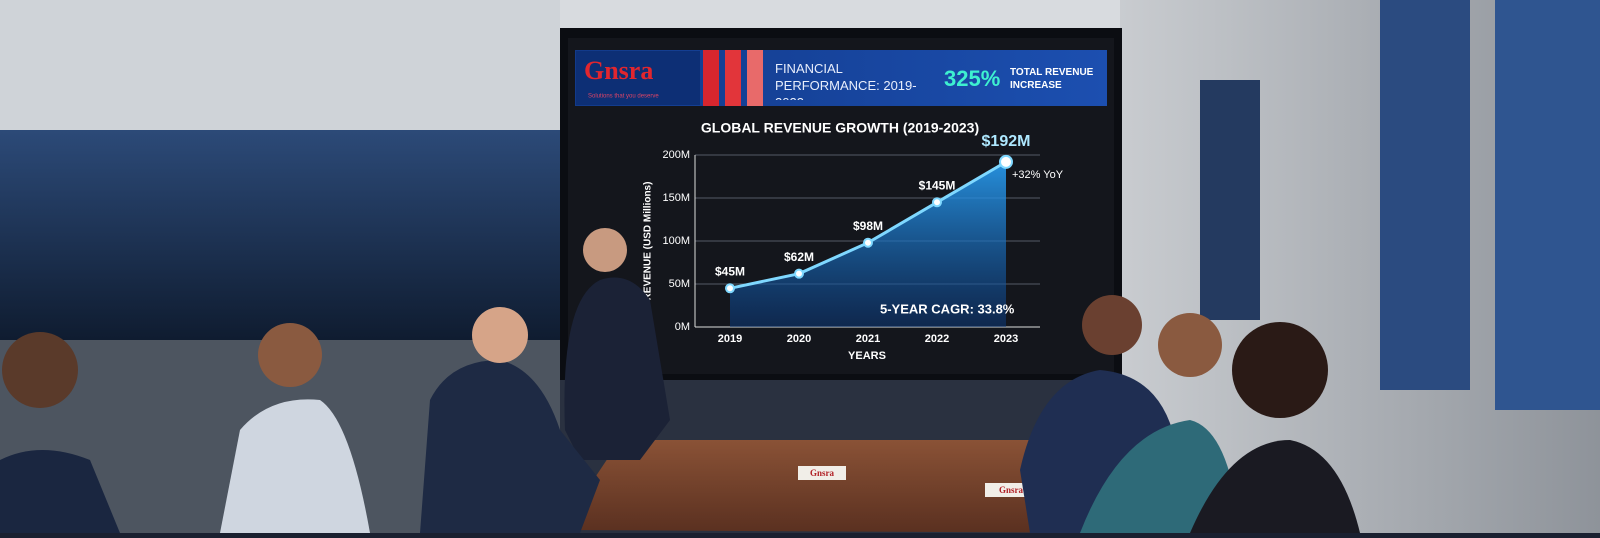 This screenshot has width=1600, height=538. What do you see at coordinates (648, 241) in the screenshot?
I see `y-axis-label: REVENUE (USD Millions)` at bounding box center [648, 241].